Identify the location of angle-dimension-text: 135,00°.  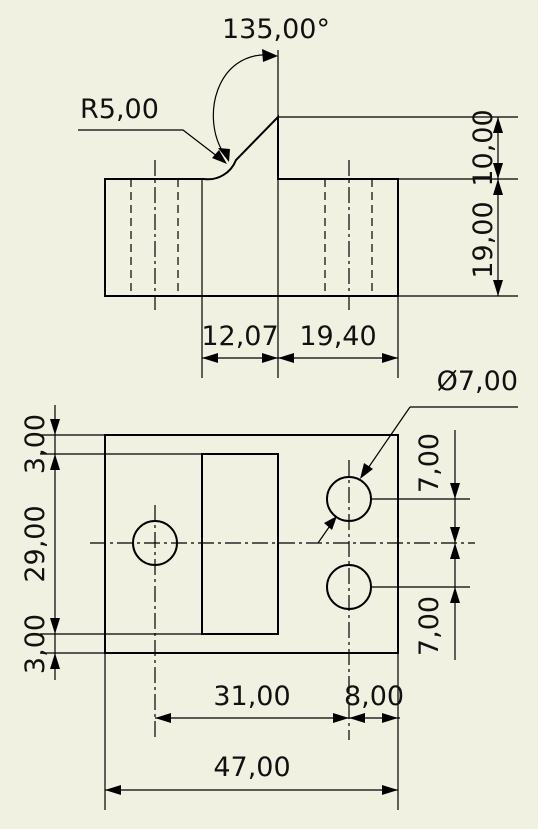
(276, 29).